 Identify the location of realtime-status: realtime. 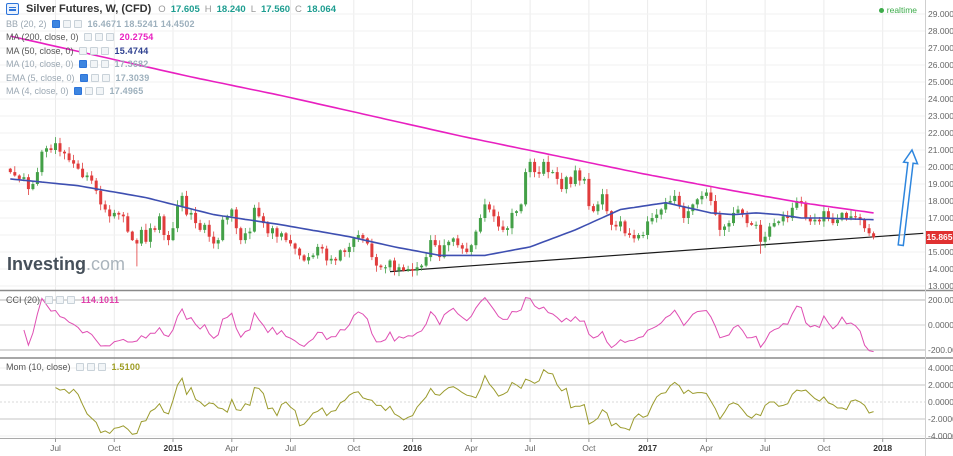
(897, 10).